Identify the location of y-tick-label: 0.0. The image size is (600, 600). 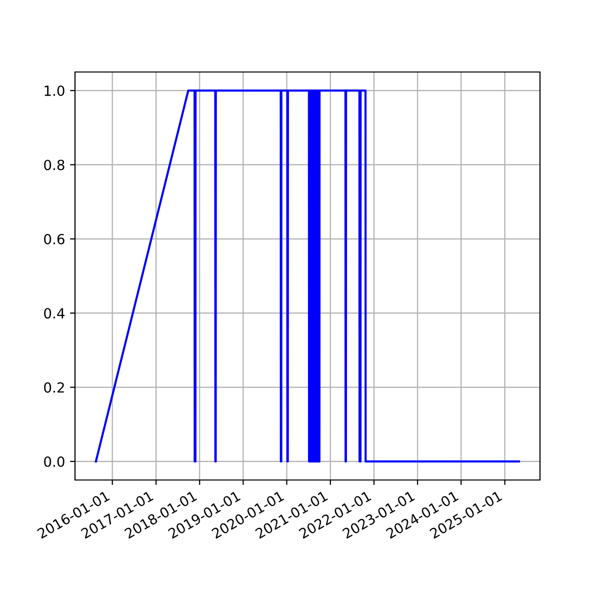
(54, 461).